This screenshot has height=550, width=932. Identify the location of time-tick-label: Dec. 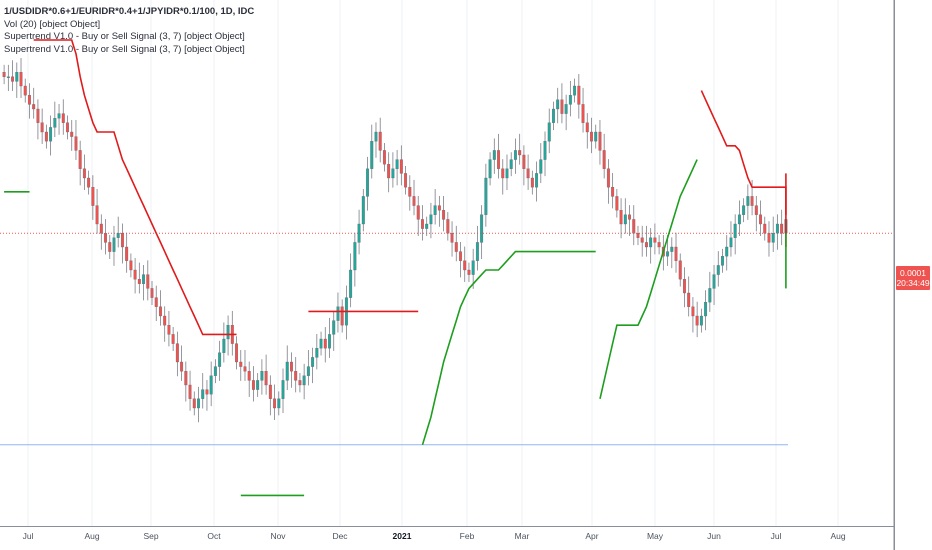
(340, 536).